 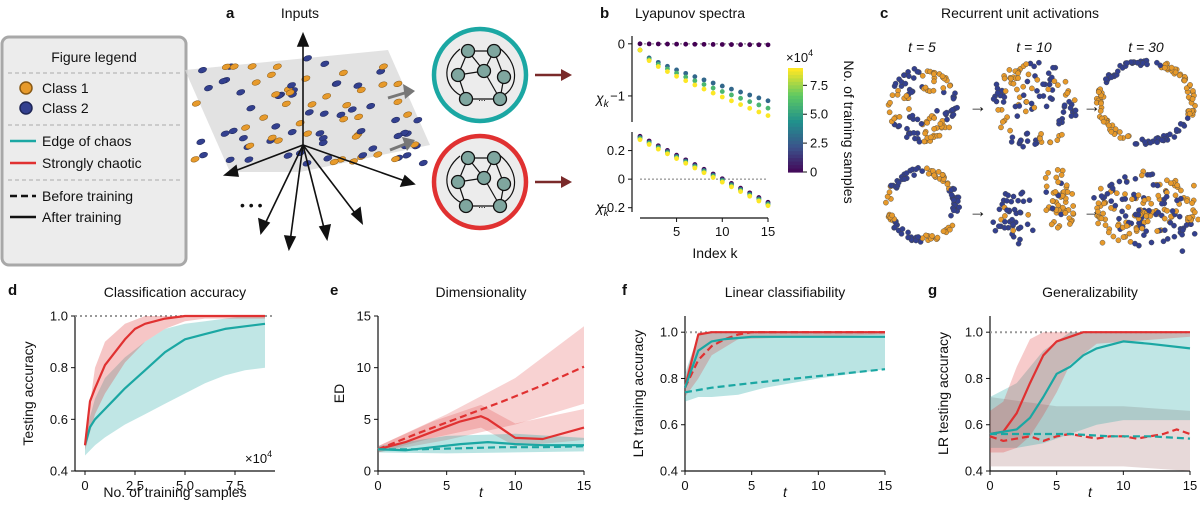 I want to click on input-axes, so click(x=319, y=141).